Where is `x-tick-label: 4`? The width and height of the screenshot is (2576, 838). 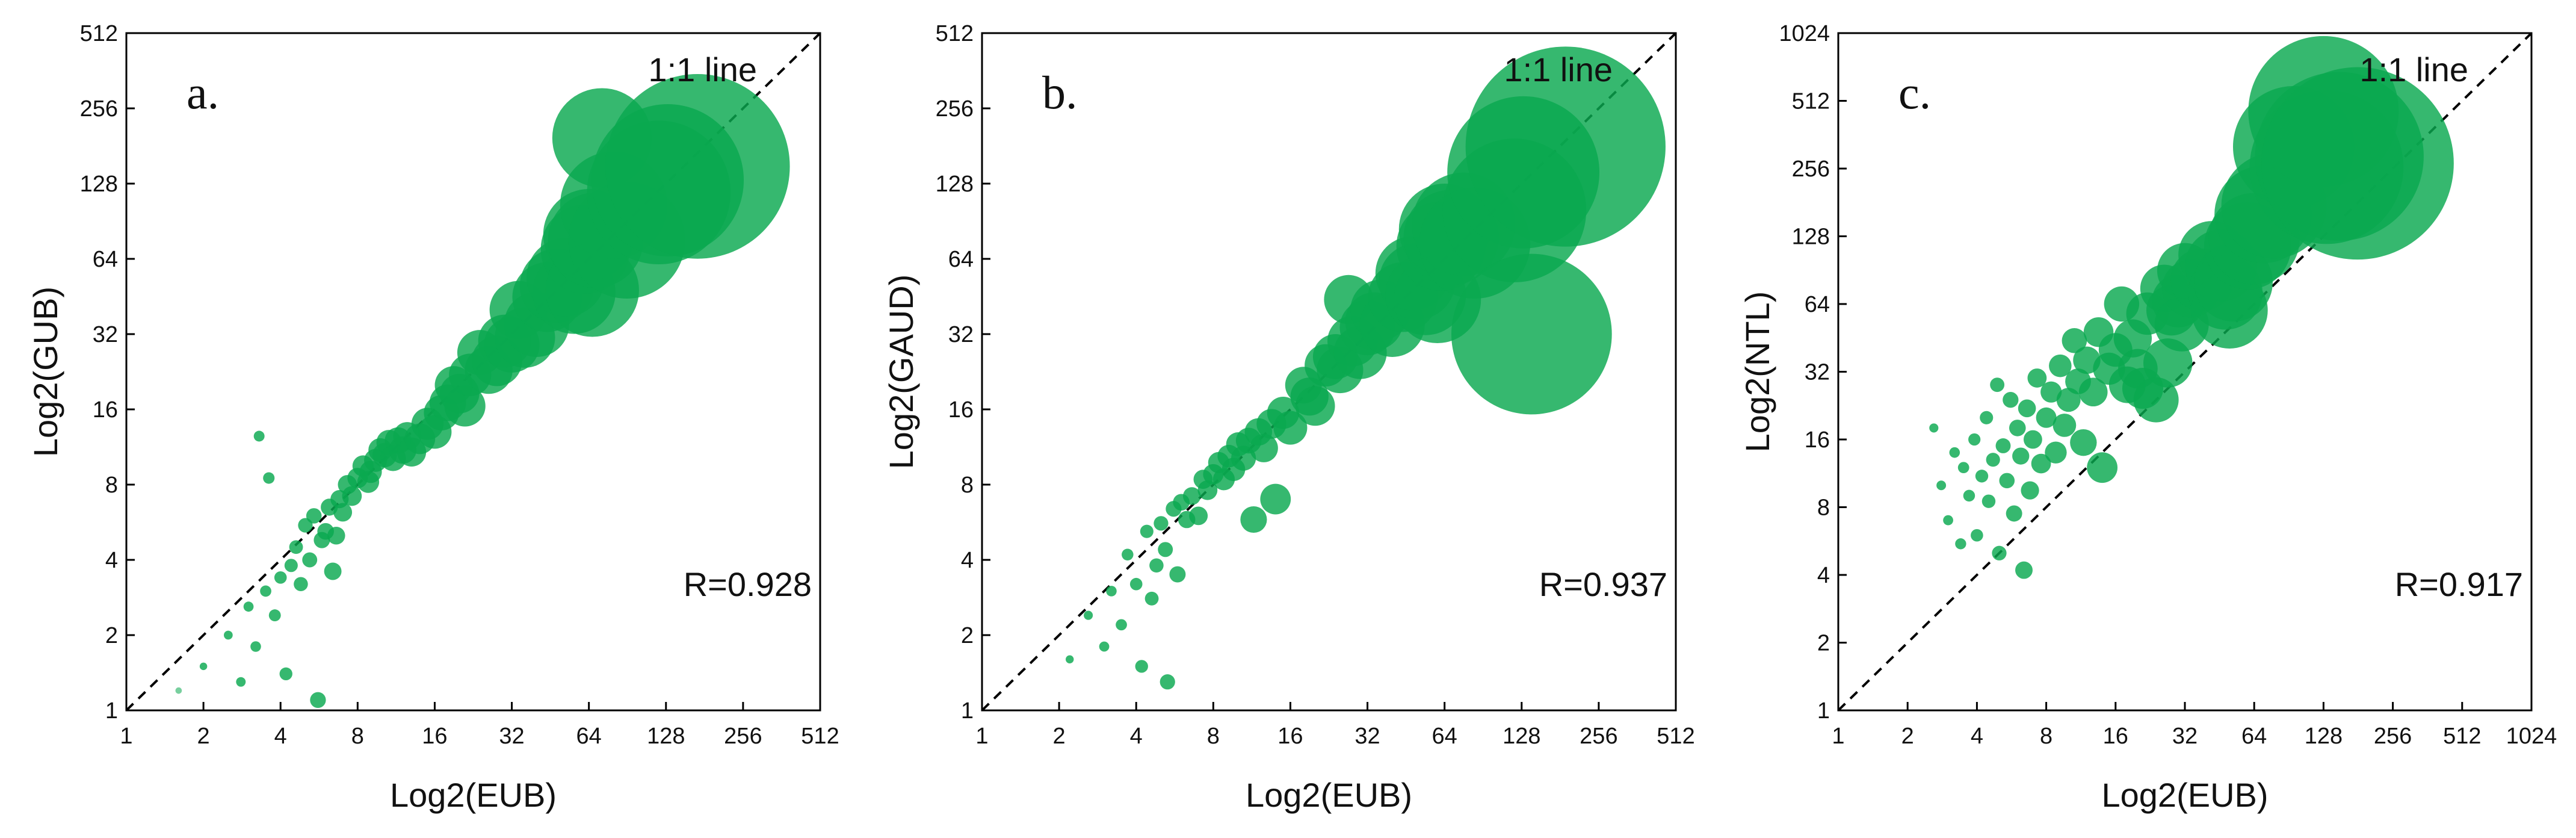 x-tick-label: 4 is located at coordinates (1977, 736).